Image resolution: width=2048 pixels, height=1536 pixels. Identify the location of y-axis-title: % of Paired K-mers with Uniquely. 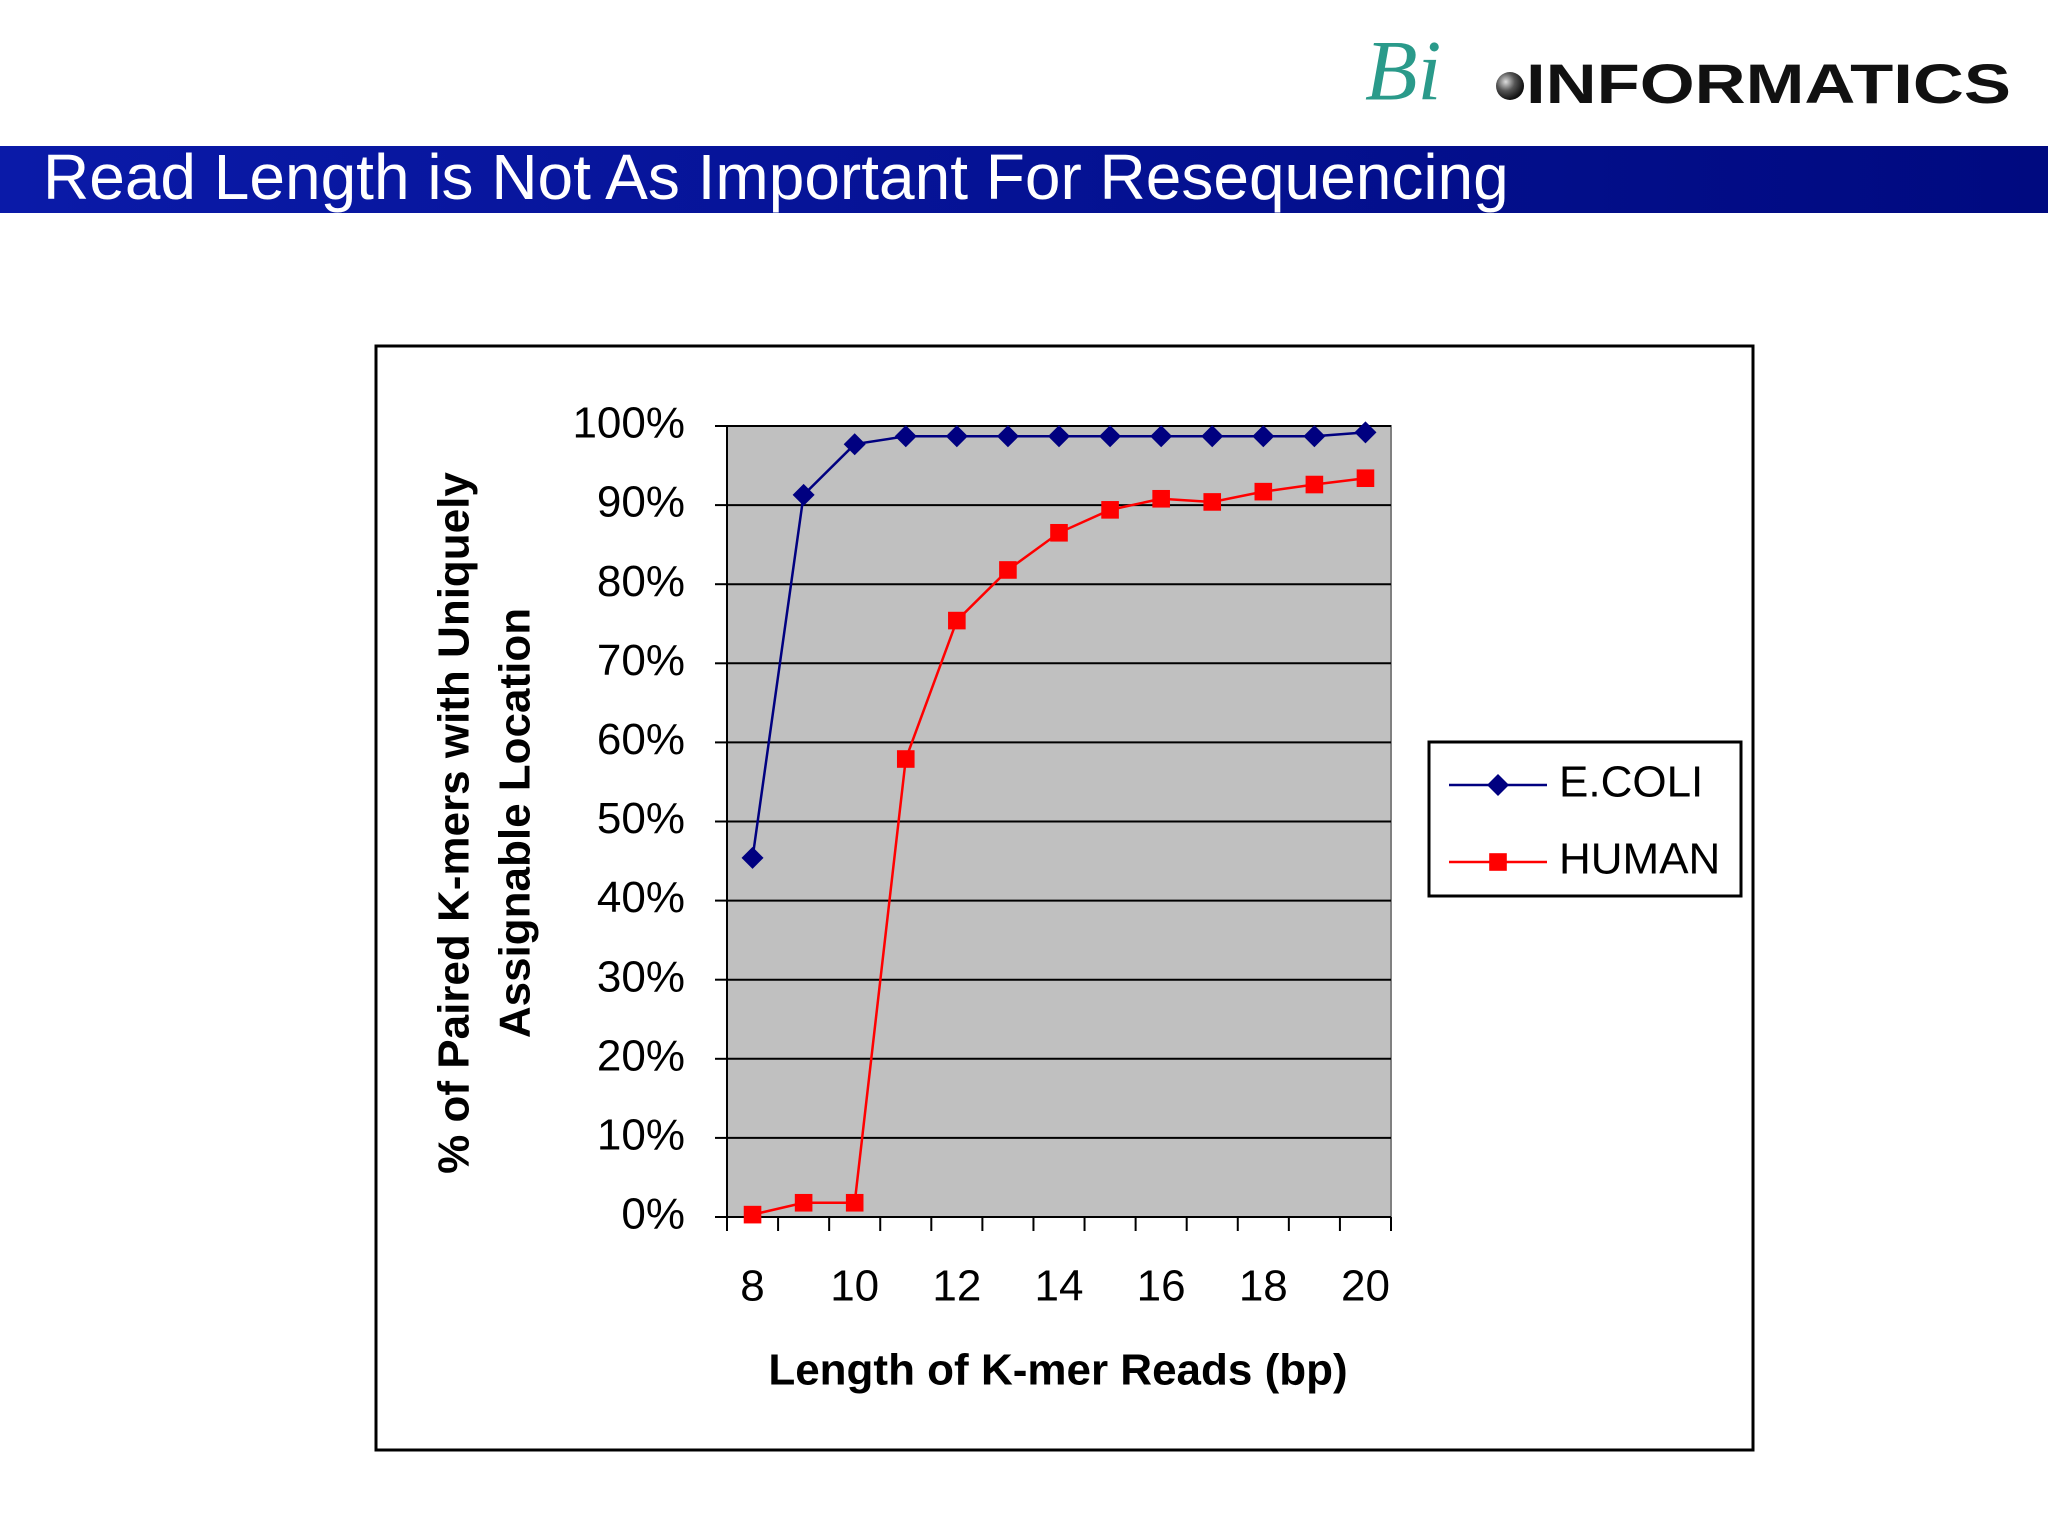
(454, 823).